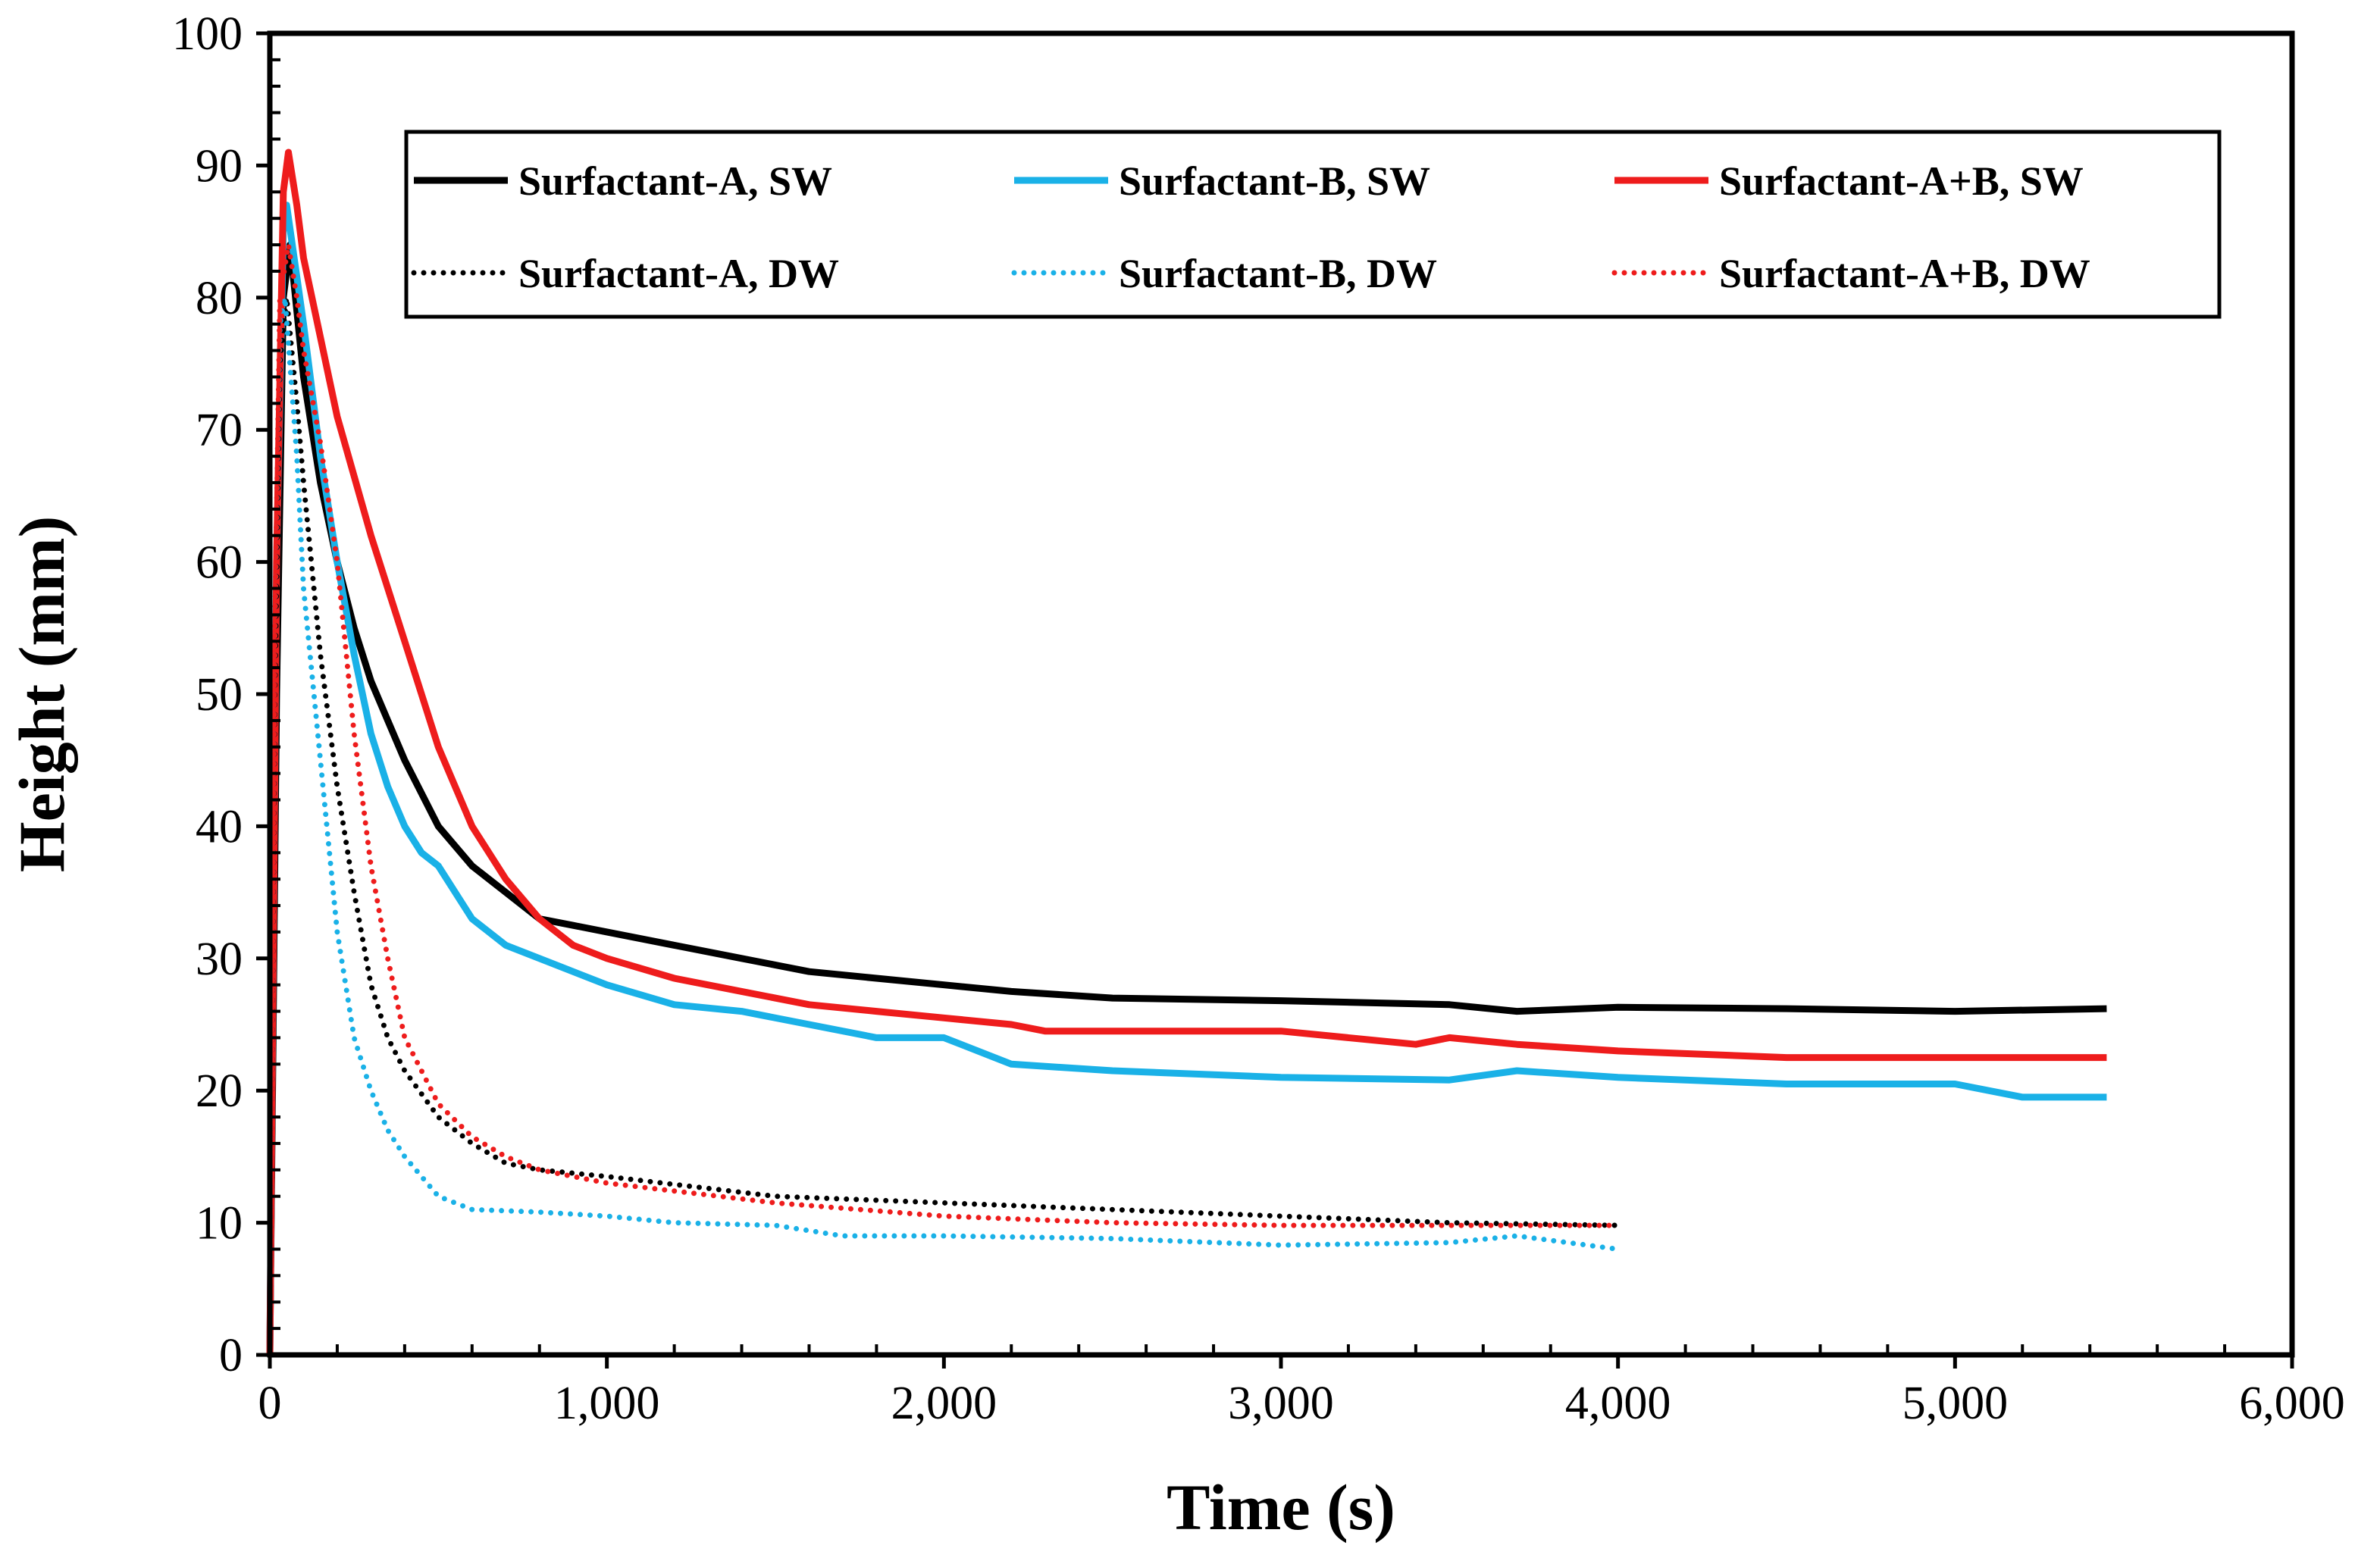  What do you see at coordinates (1281, 1403) in the screenshot?
I see `x-tick-label: 3,000` at bounding box center [1281, 1403].